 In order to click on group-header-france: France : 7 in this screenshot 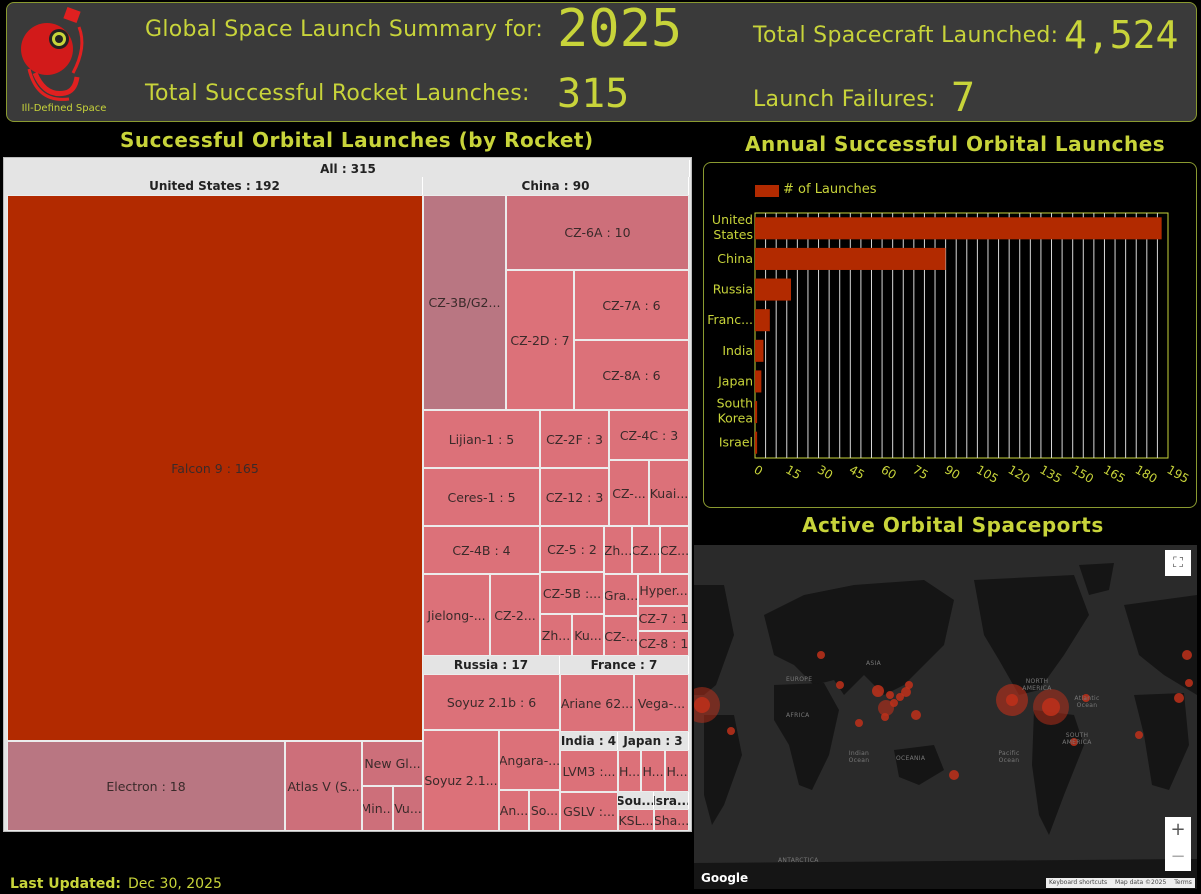, I will do `click(624, 665)`.